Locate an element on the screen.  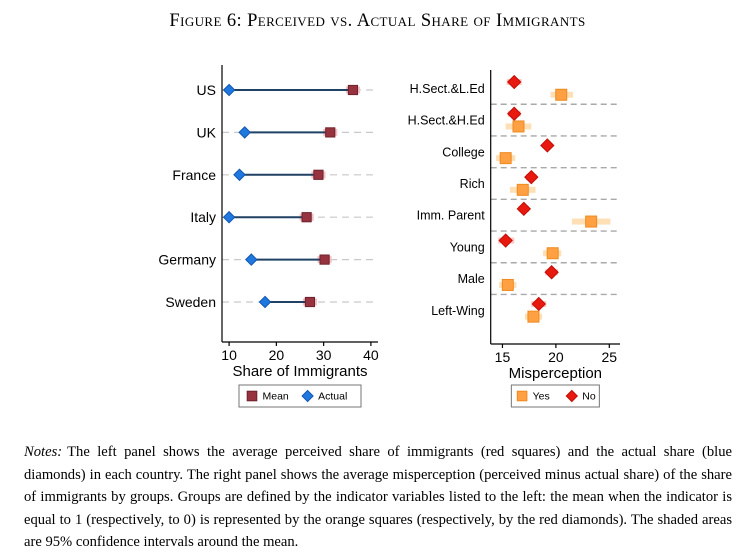
x-tick-label: 25 is located at coordinates (610, 357).